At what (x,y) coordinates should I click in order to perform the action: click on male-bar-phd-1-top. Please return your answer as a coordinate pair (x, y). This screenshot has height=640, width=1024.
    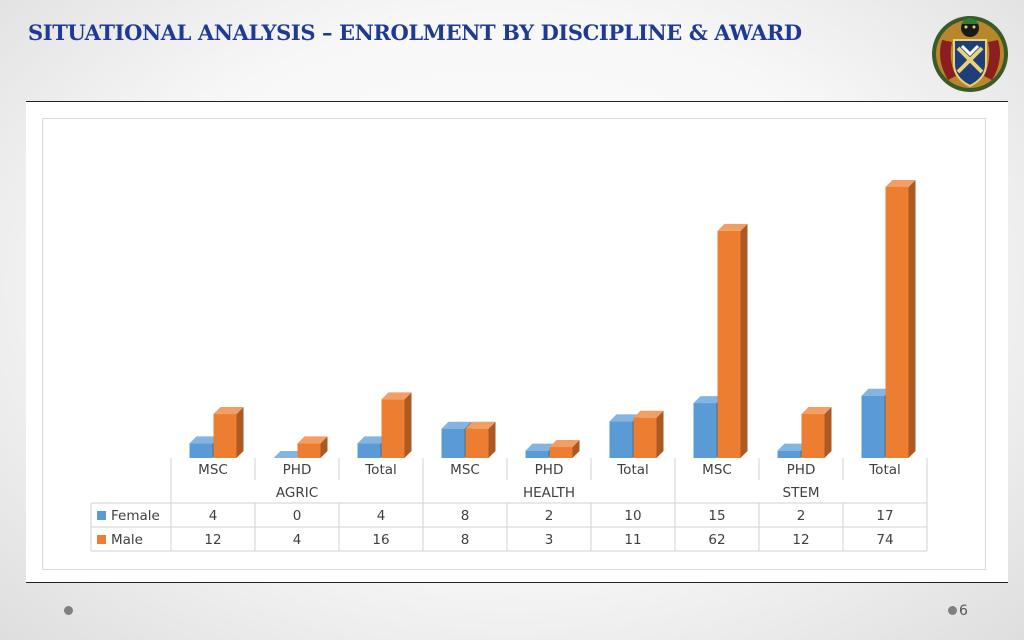
    Looking at the image, I should click on (312, 440).